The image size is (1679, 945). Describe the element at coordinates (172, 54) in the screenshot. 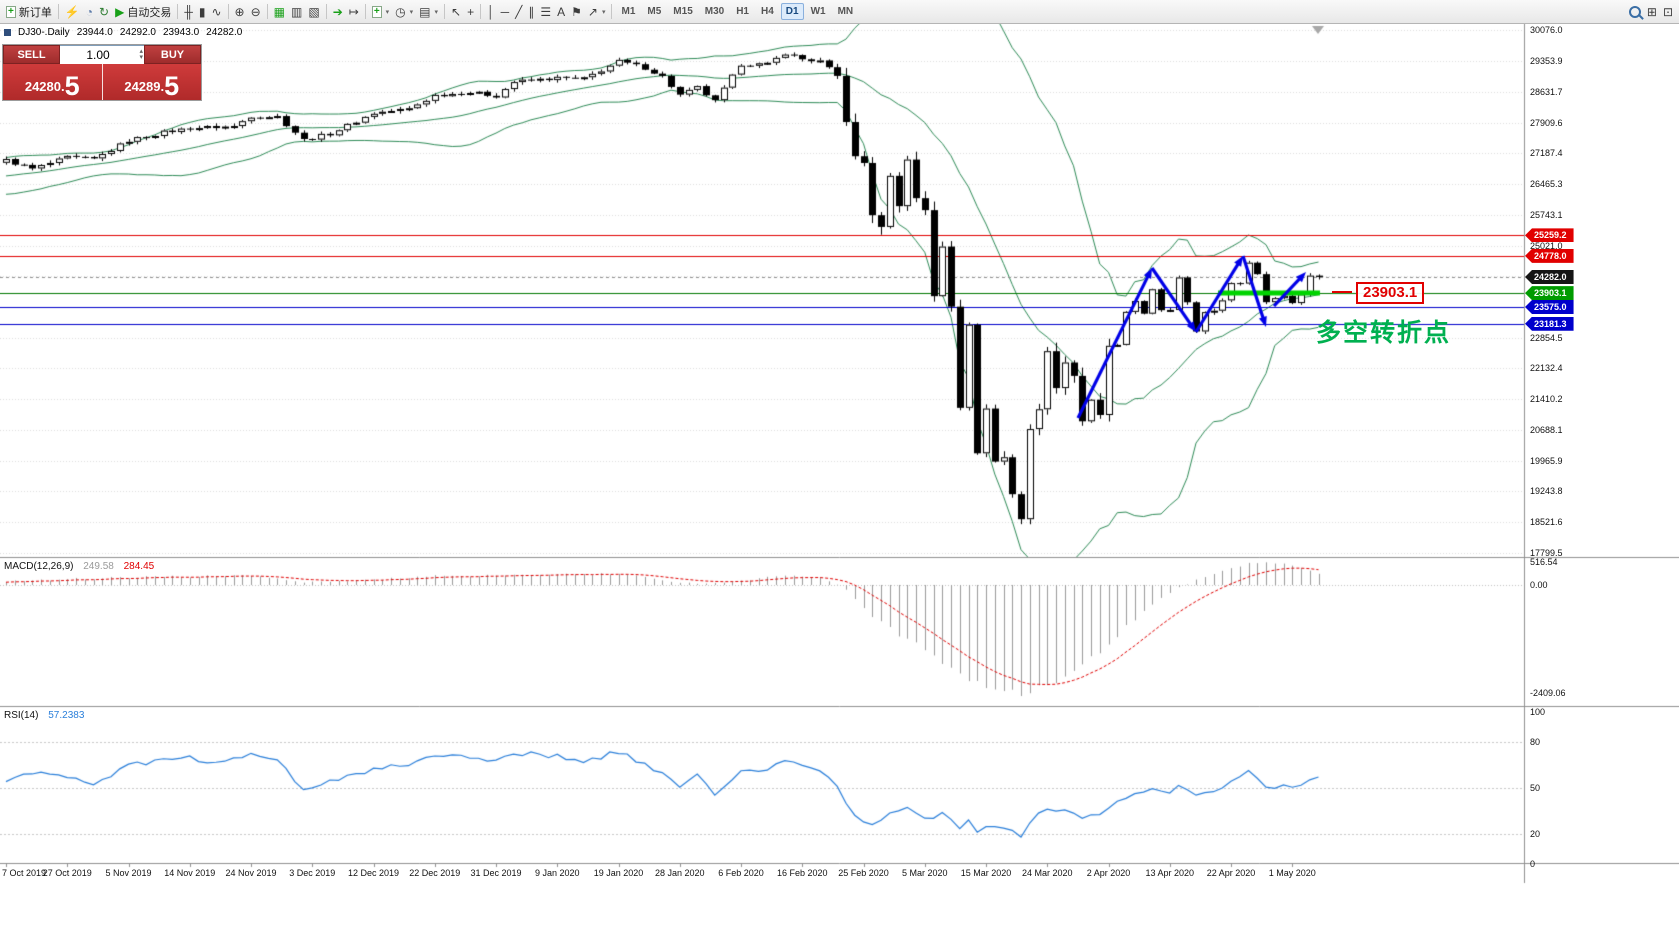

I see `buy-button: BUY` at that location.